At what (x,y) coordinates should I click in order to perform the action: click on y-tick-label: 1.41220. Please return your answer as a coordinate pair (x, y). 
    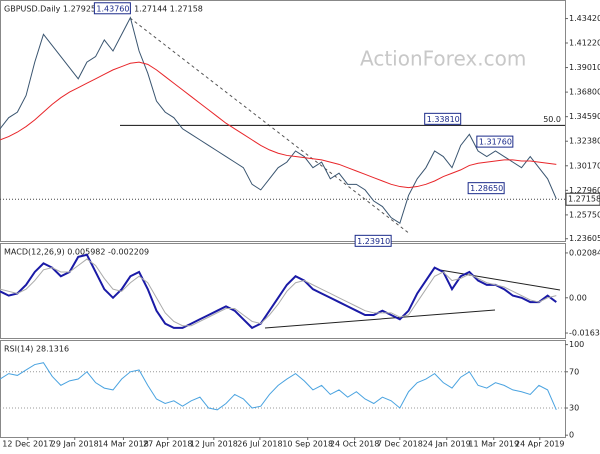
    Looking at the image, I should click on (584, 43).